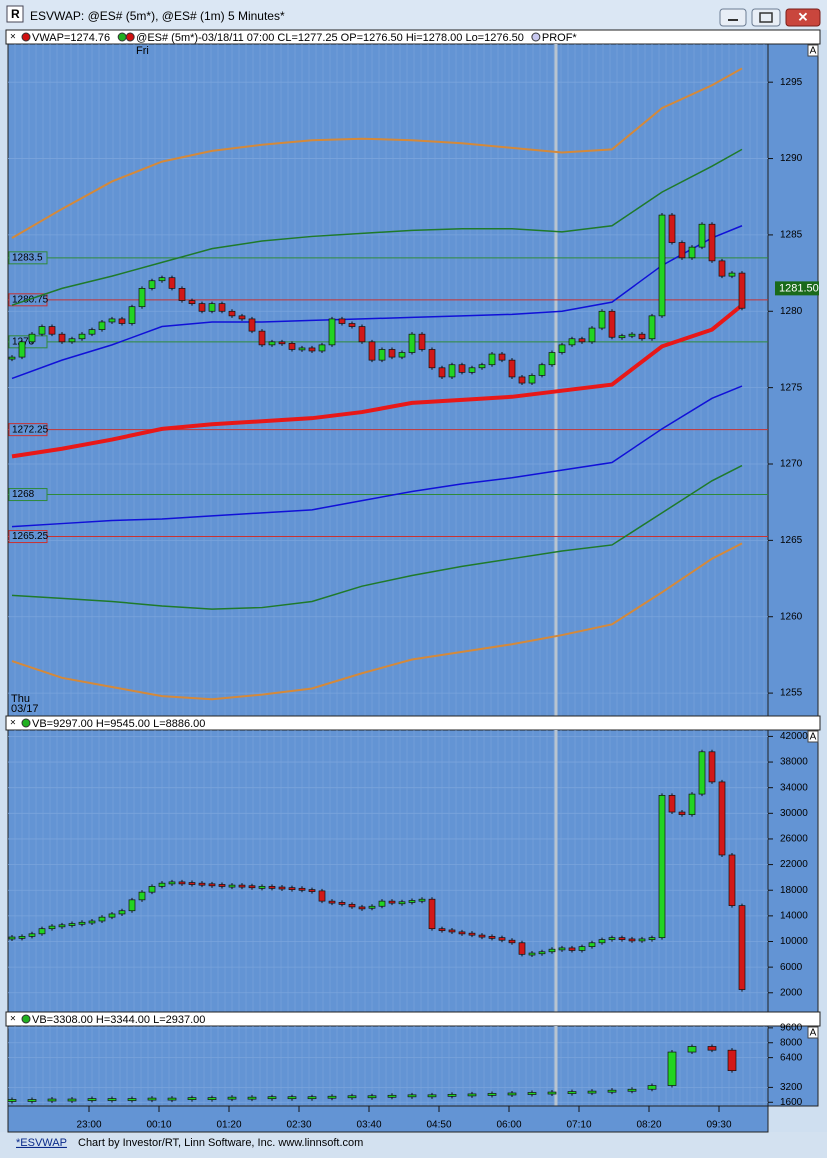 The height and width of the screenshot is (1158, 827). What do you see at coordinates (88, 1125) in the screenshot?
I see `x-tick-label: 23:00` at bounding box center [88, 1125].